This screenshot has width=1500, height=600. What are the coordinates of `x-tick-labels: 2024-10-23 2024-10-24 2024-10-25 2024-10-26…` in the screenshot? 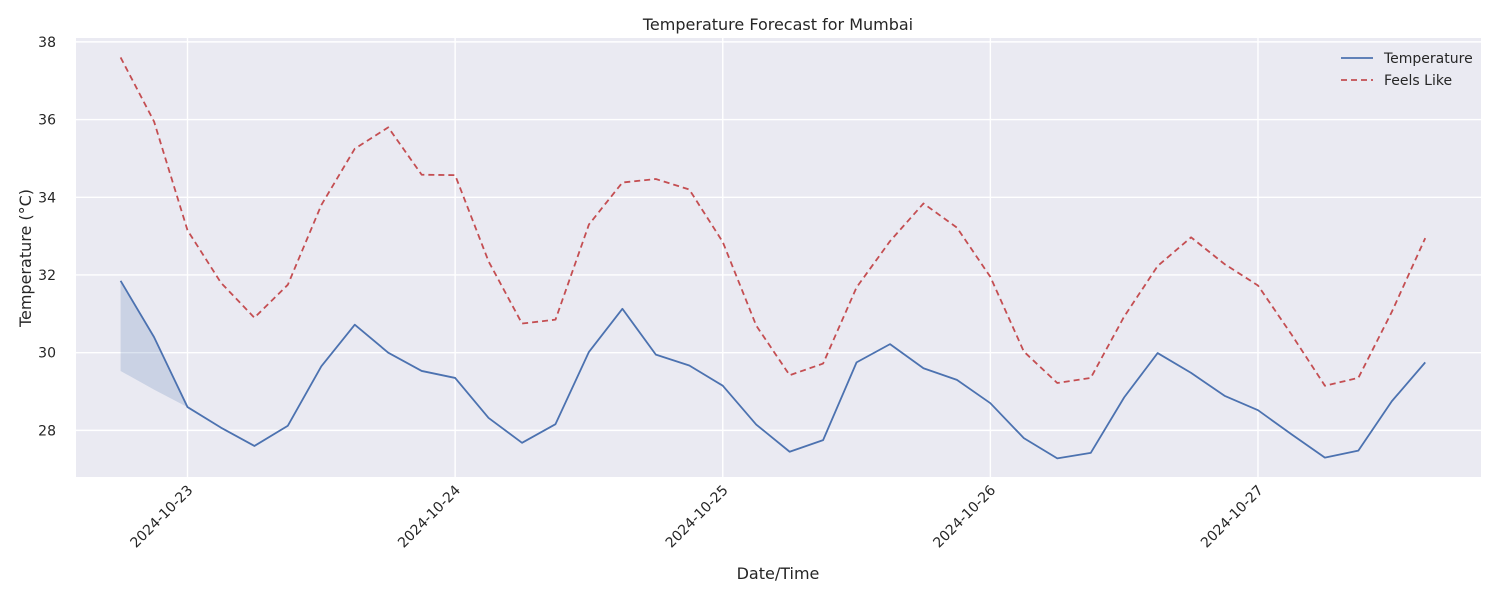 It's located at (696, 516).